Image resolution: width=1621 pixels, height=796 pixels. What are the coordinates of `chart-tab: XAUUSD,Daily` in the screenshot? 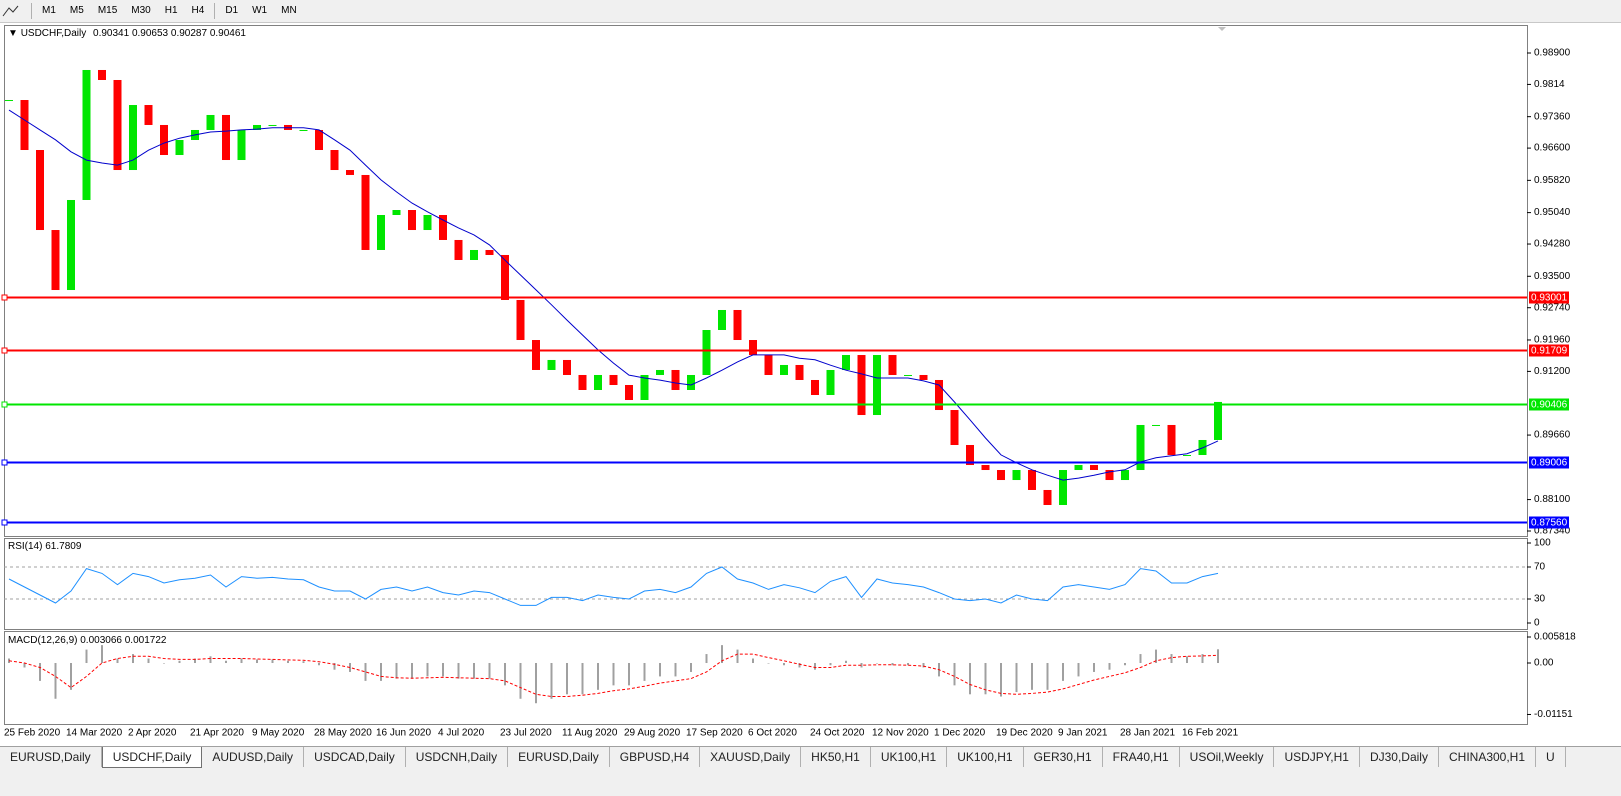 It's located at (751, 757).